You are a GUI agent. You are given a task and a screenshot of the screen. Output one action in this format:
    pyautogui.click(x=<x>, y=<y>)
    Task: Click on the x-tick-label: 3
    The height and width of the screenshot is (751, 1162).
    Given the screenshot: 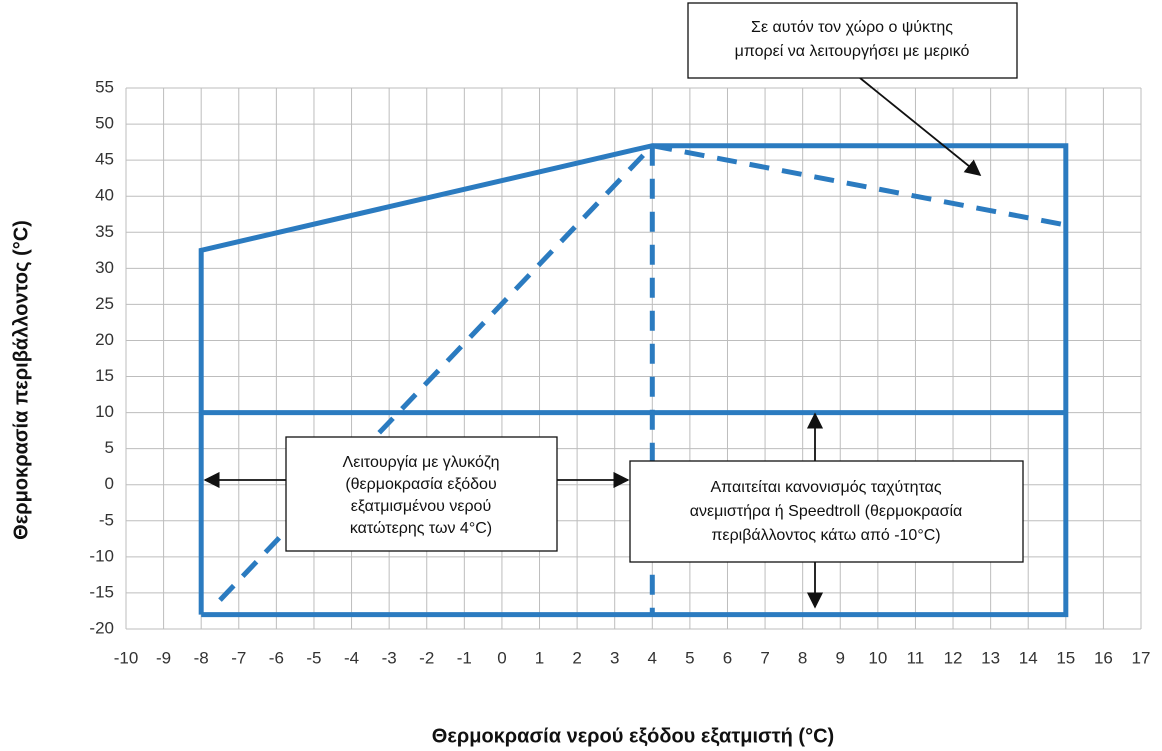 What is the action you would take?
    pyautogui.click(x=614, y=657)
    